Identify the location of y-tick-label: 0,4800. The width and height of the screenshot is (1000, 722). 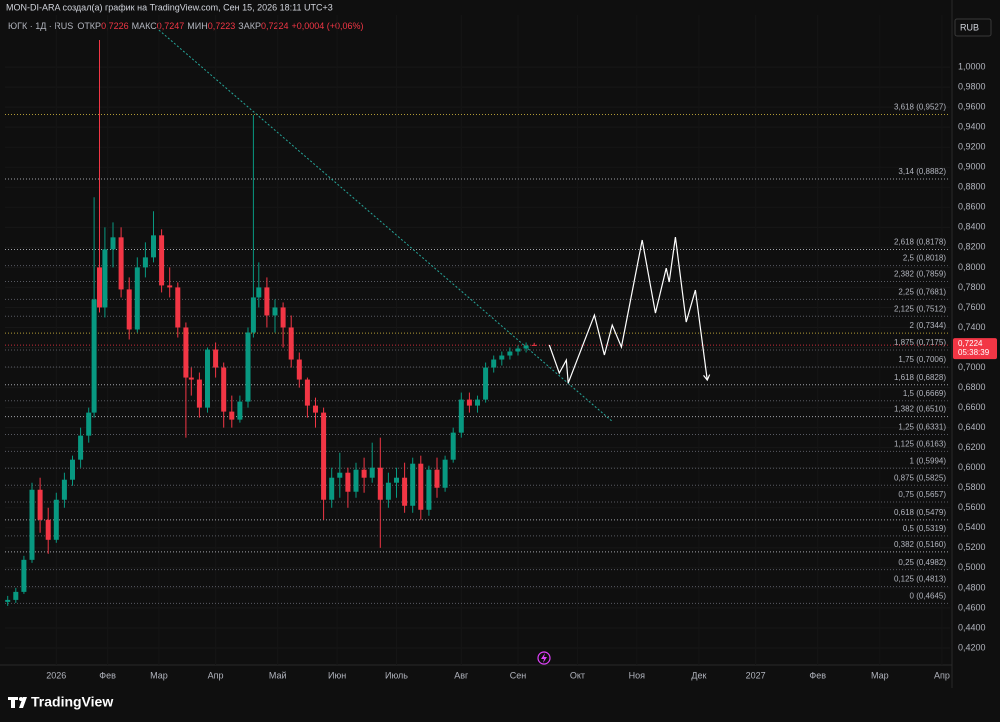
(972, 587).